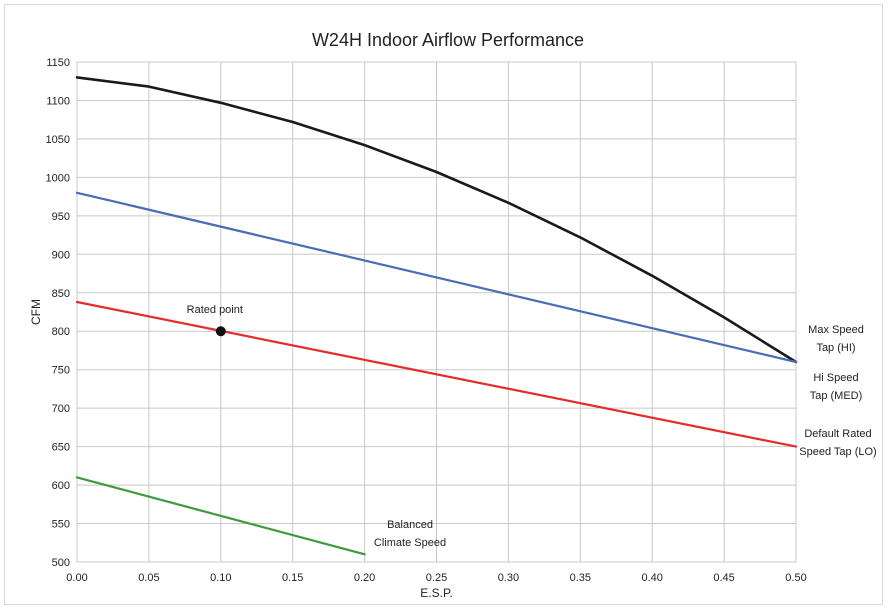  What do you see at coordinates (61, 332) in the screenshot?
I see `y-tick-label: 800` at bounding box center [61, 332].